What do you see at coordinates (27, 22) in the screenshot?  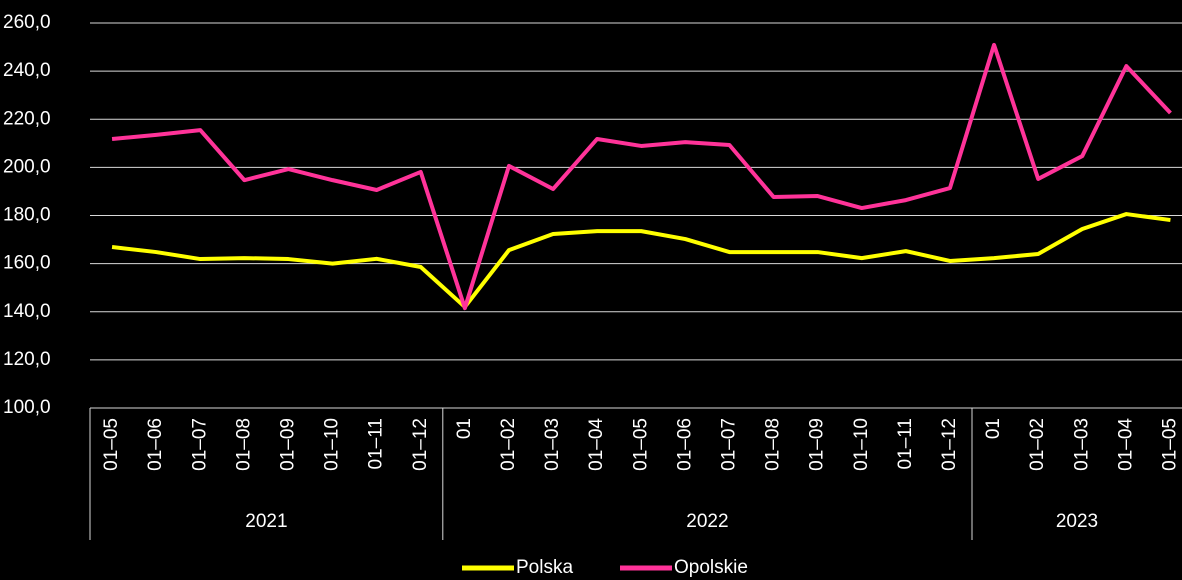 I see `y-tick-label: 260,0` at bounding box center [27, 22].